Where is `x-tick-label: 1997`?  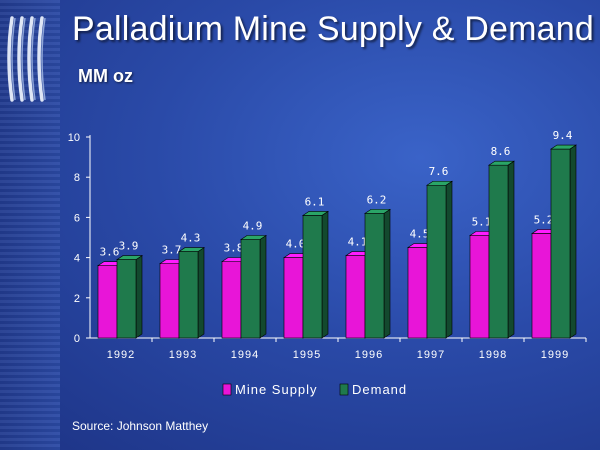
x-tick-label: 1997 is located at coordinates (431, 355).